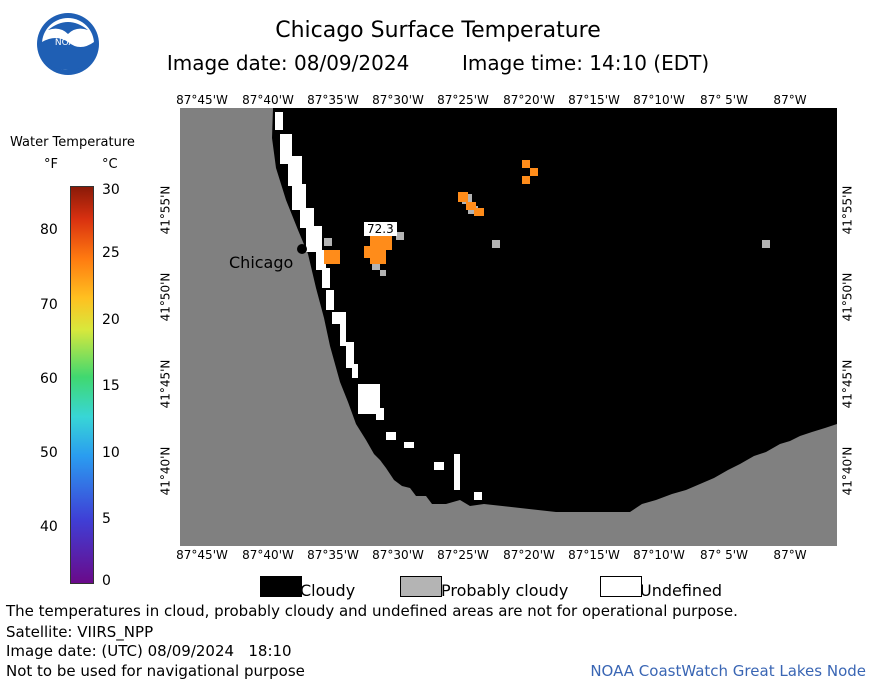 Image resolution: width=876 pixels, height=687 pixels. I want to click on image-time: Image time: 14:10 (EDT), so click(586, 63).